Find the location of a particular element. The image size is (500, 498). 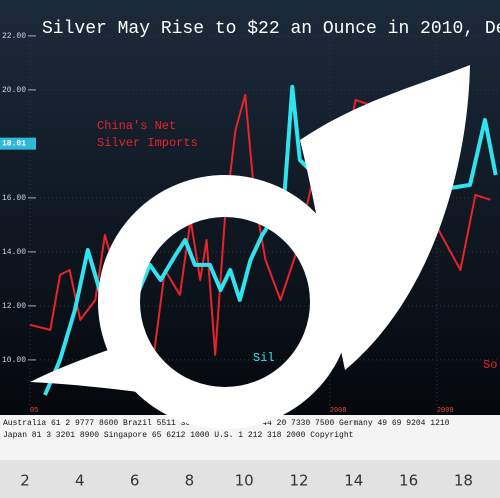

ruler-label: 16 is located at coordinates (408, 481).